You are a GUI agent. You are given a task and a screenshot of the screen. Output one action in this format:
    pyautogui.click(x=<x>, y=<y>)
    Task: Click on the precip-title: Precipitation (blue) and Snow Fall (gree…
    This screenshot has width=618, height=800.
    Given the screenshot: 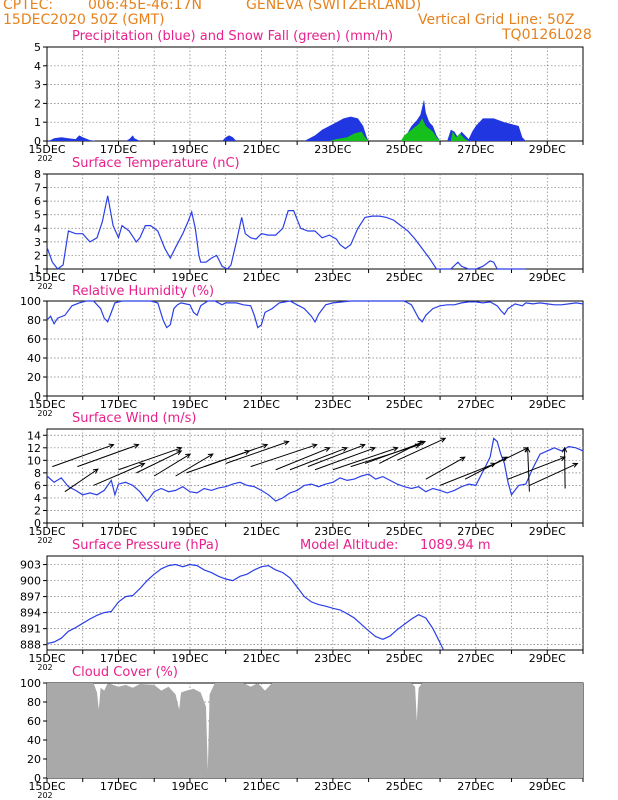 What is the action you would take?
    pyautogui.click(x=233, y=36)
    